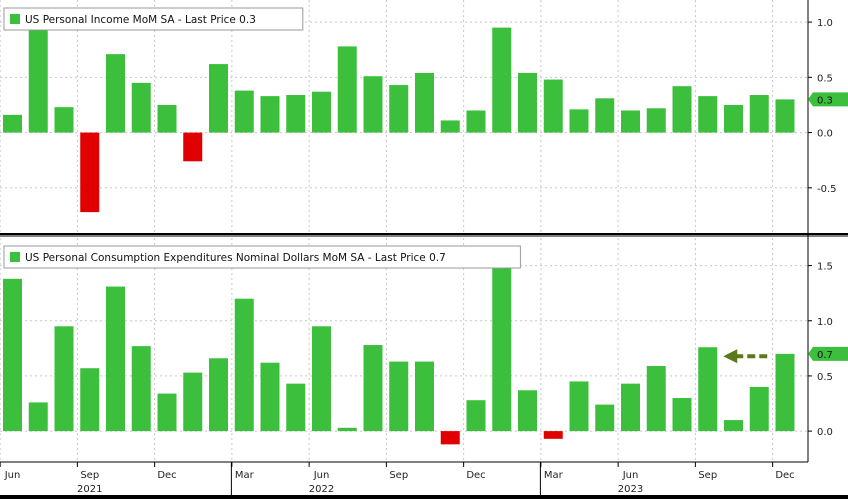 The image size is (848, 499). What do you see at coordinates (825, 267) in the screenshot?
I see `y-tick-label: 1.5` at bounding box center [825, 267].